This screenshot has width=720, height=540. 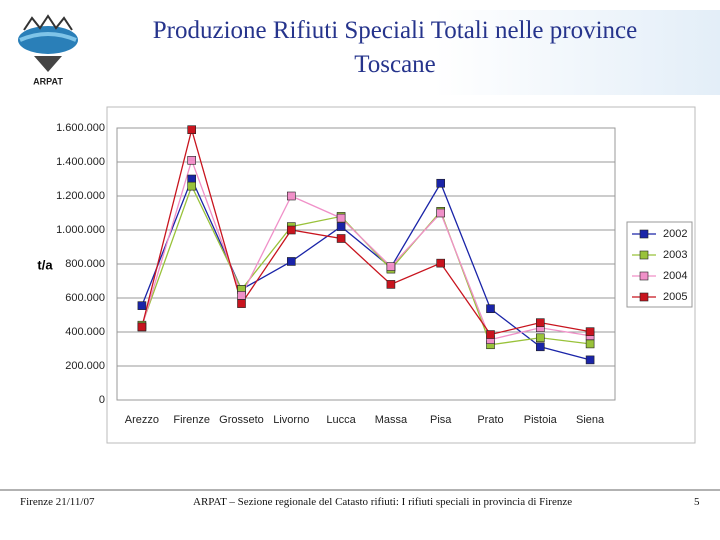 I want to click on x-tick-label: Pistoia, so click(x=541, y=420).